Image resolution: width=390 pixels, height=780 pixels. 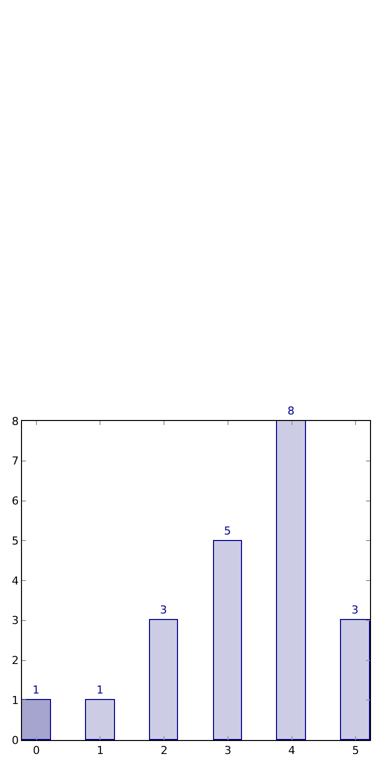 I want to click on y-tick-label: 0, so click(x=15, y=740).